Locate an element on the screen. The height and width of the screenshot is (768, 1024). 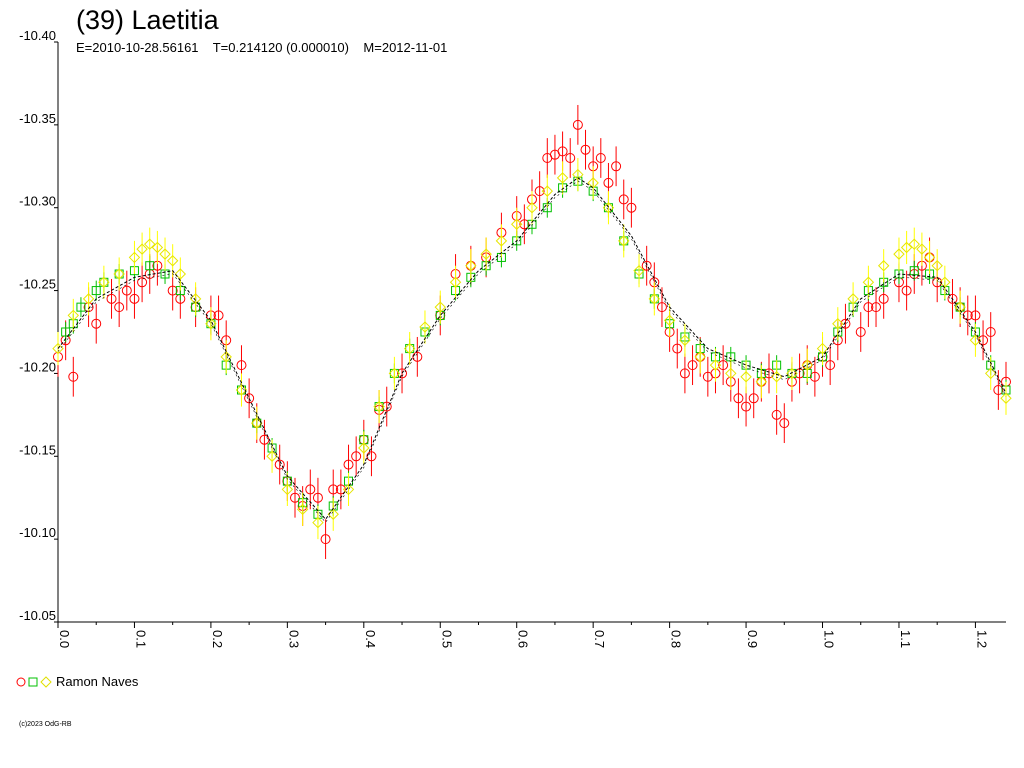
copyright-text: (c)2023 OdG-RB is located at coordinates (45, 724).